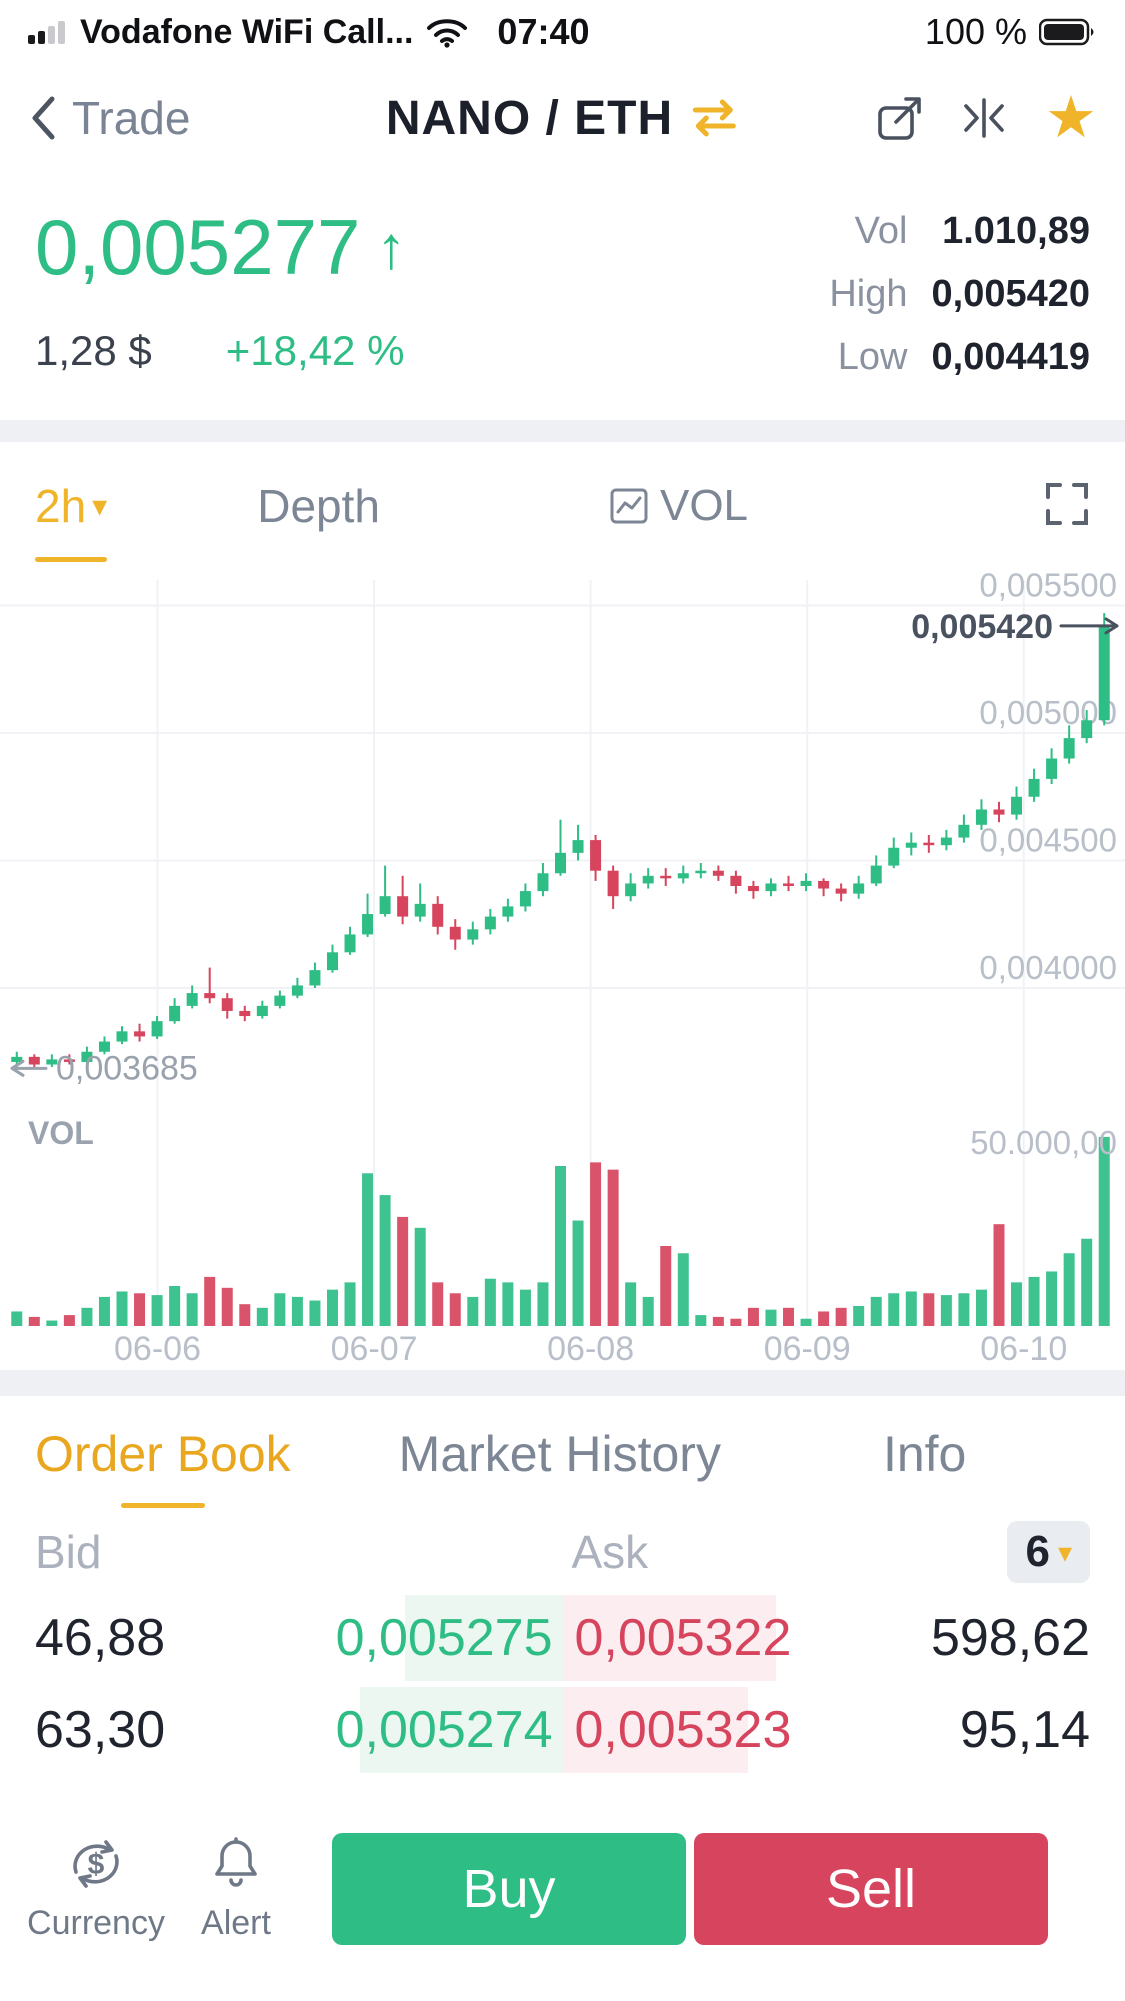 This screenshot has height=2001, width=1125. I want to click on vol-indicator-toggle: VOL, so click(679, 506).